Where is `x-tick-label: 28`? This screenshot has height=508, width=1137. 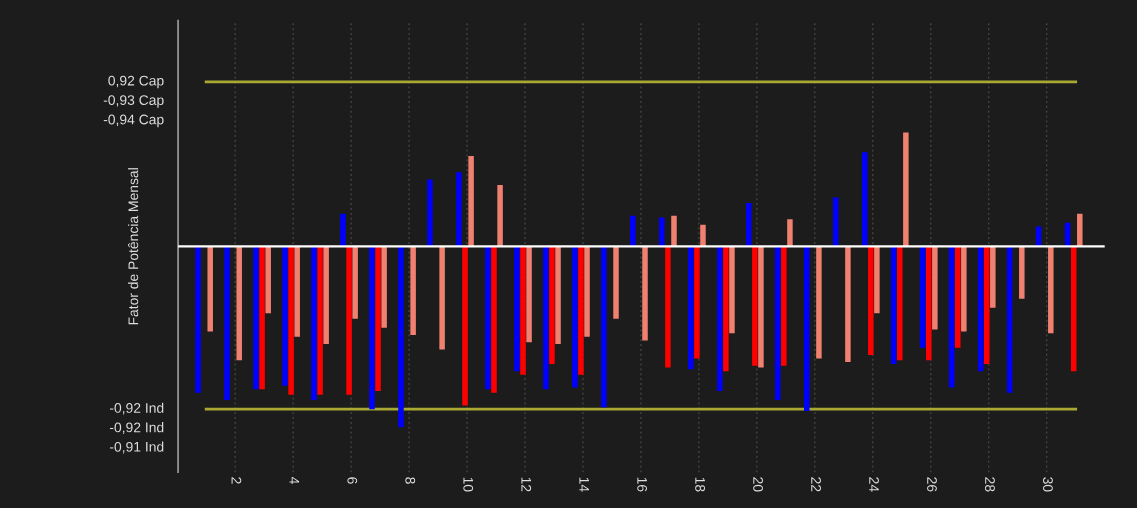
x-tick-label: 28 is located at coordinates (990, 484).